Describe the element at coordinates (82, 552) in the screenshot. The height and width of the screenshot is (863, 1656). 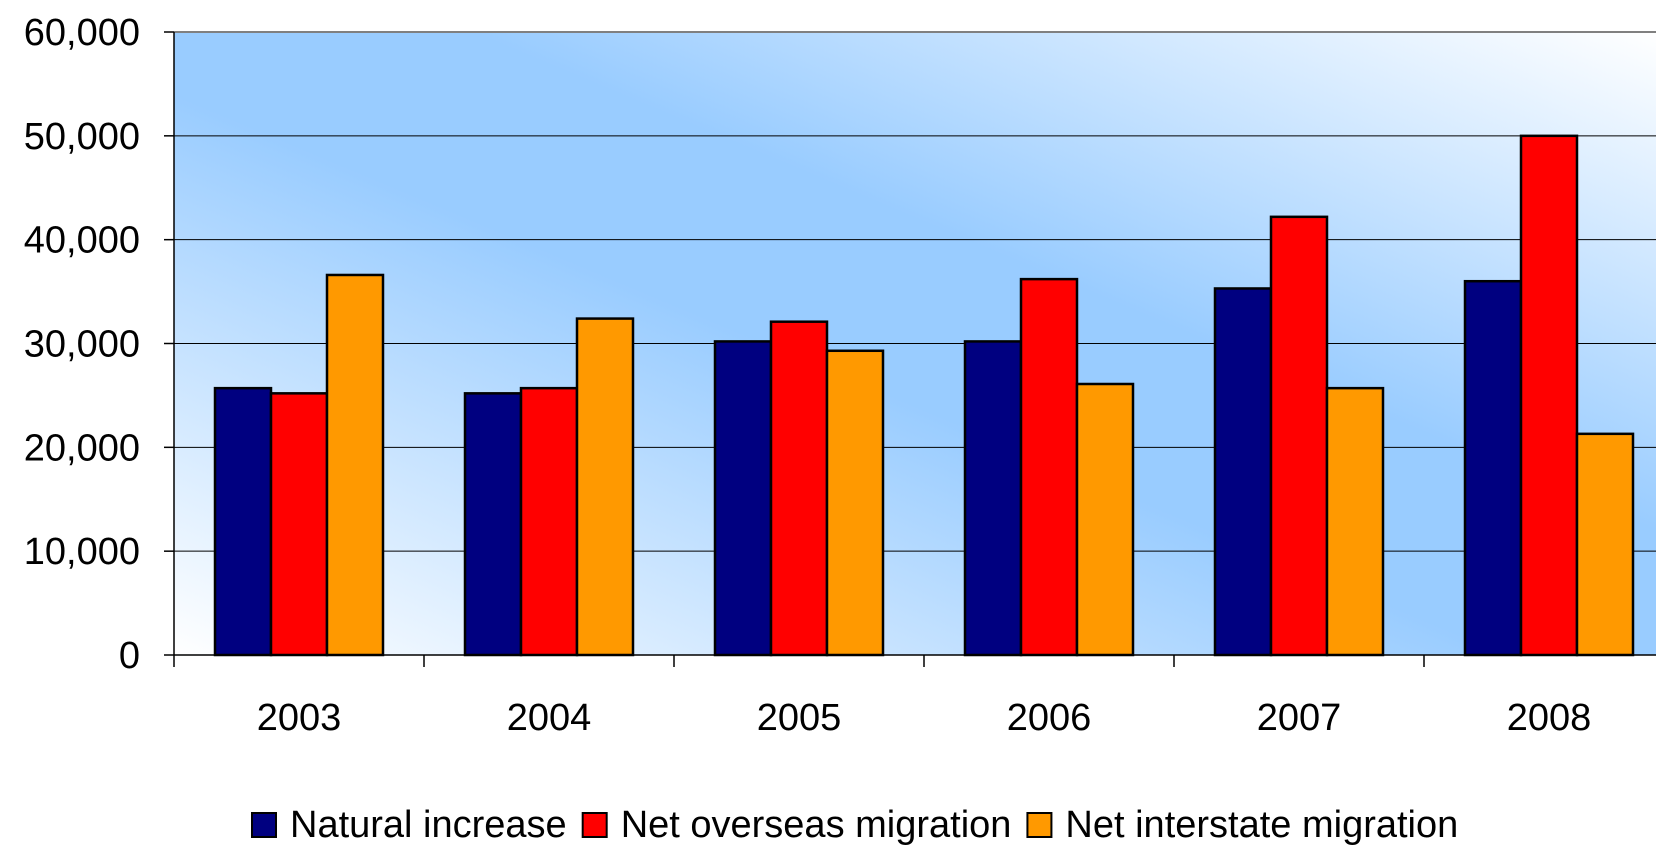
I see `y-tick-label: 10,000` at that location.